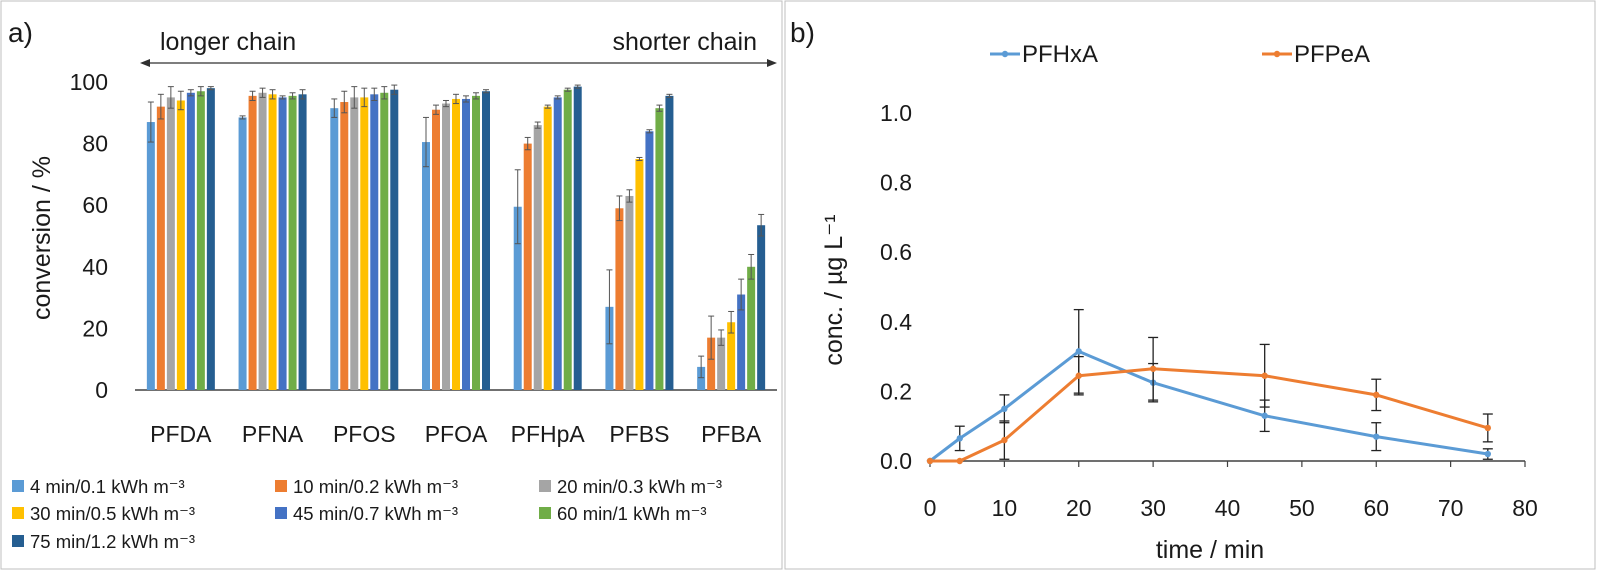  What do you see at coordinates (896, 113) in the screenshot?
I see `y-tick-label: 1.0` at bounding box center [896, 113].